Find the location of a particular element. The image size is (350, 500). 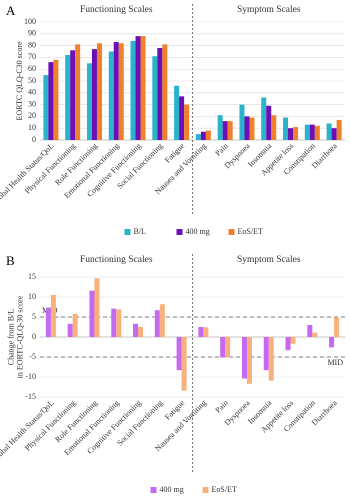

y-tick-label: 70 is located at coordinates (32, 56).